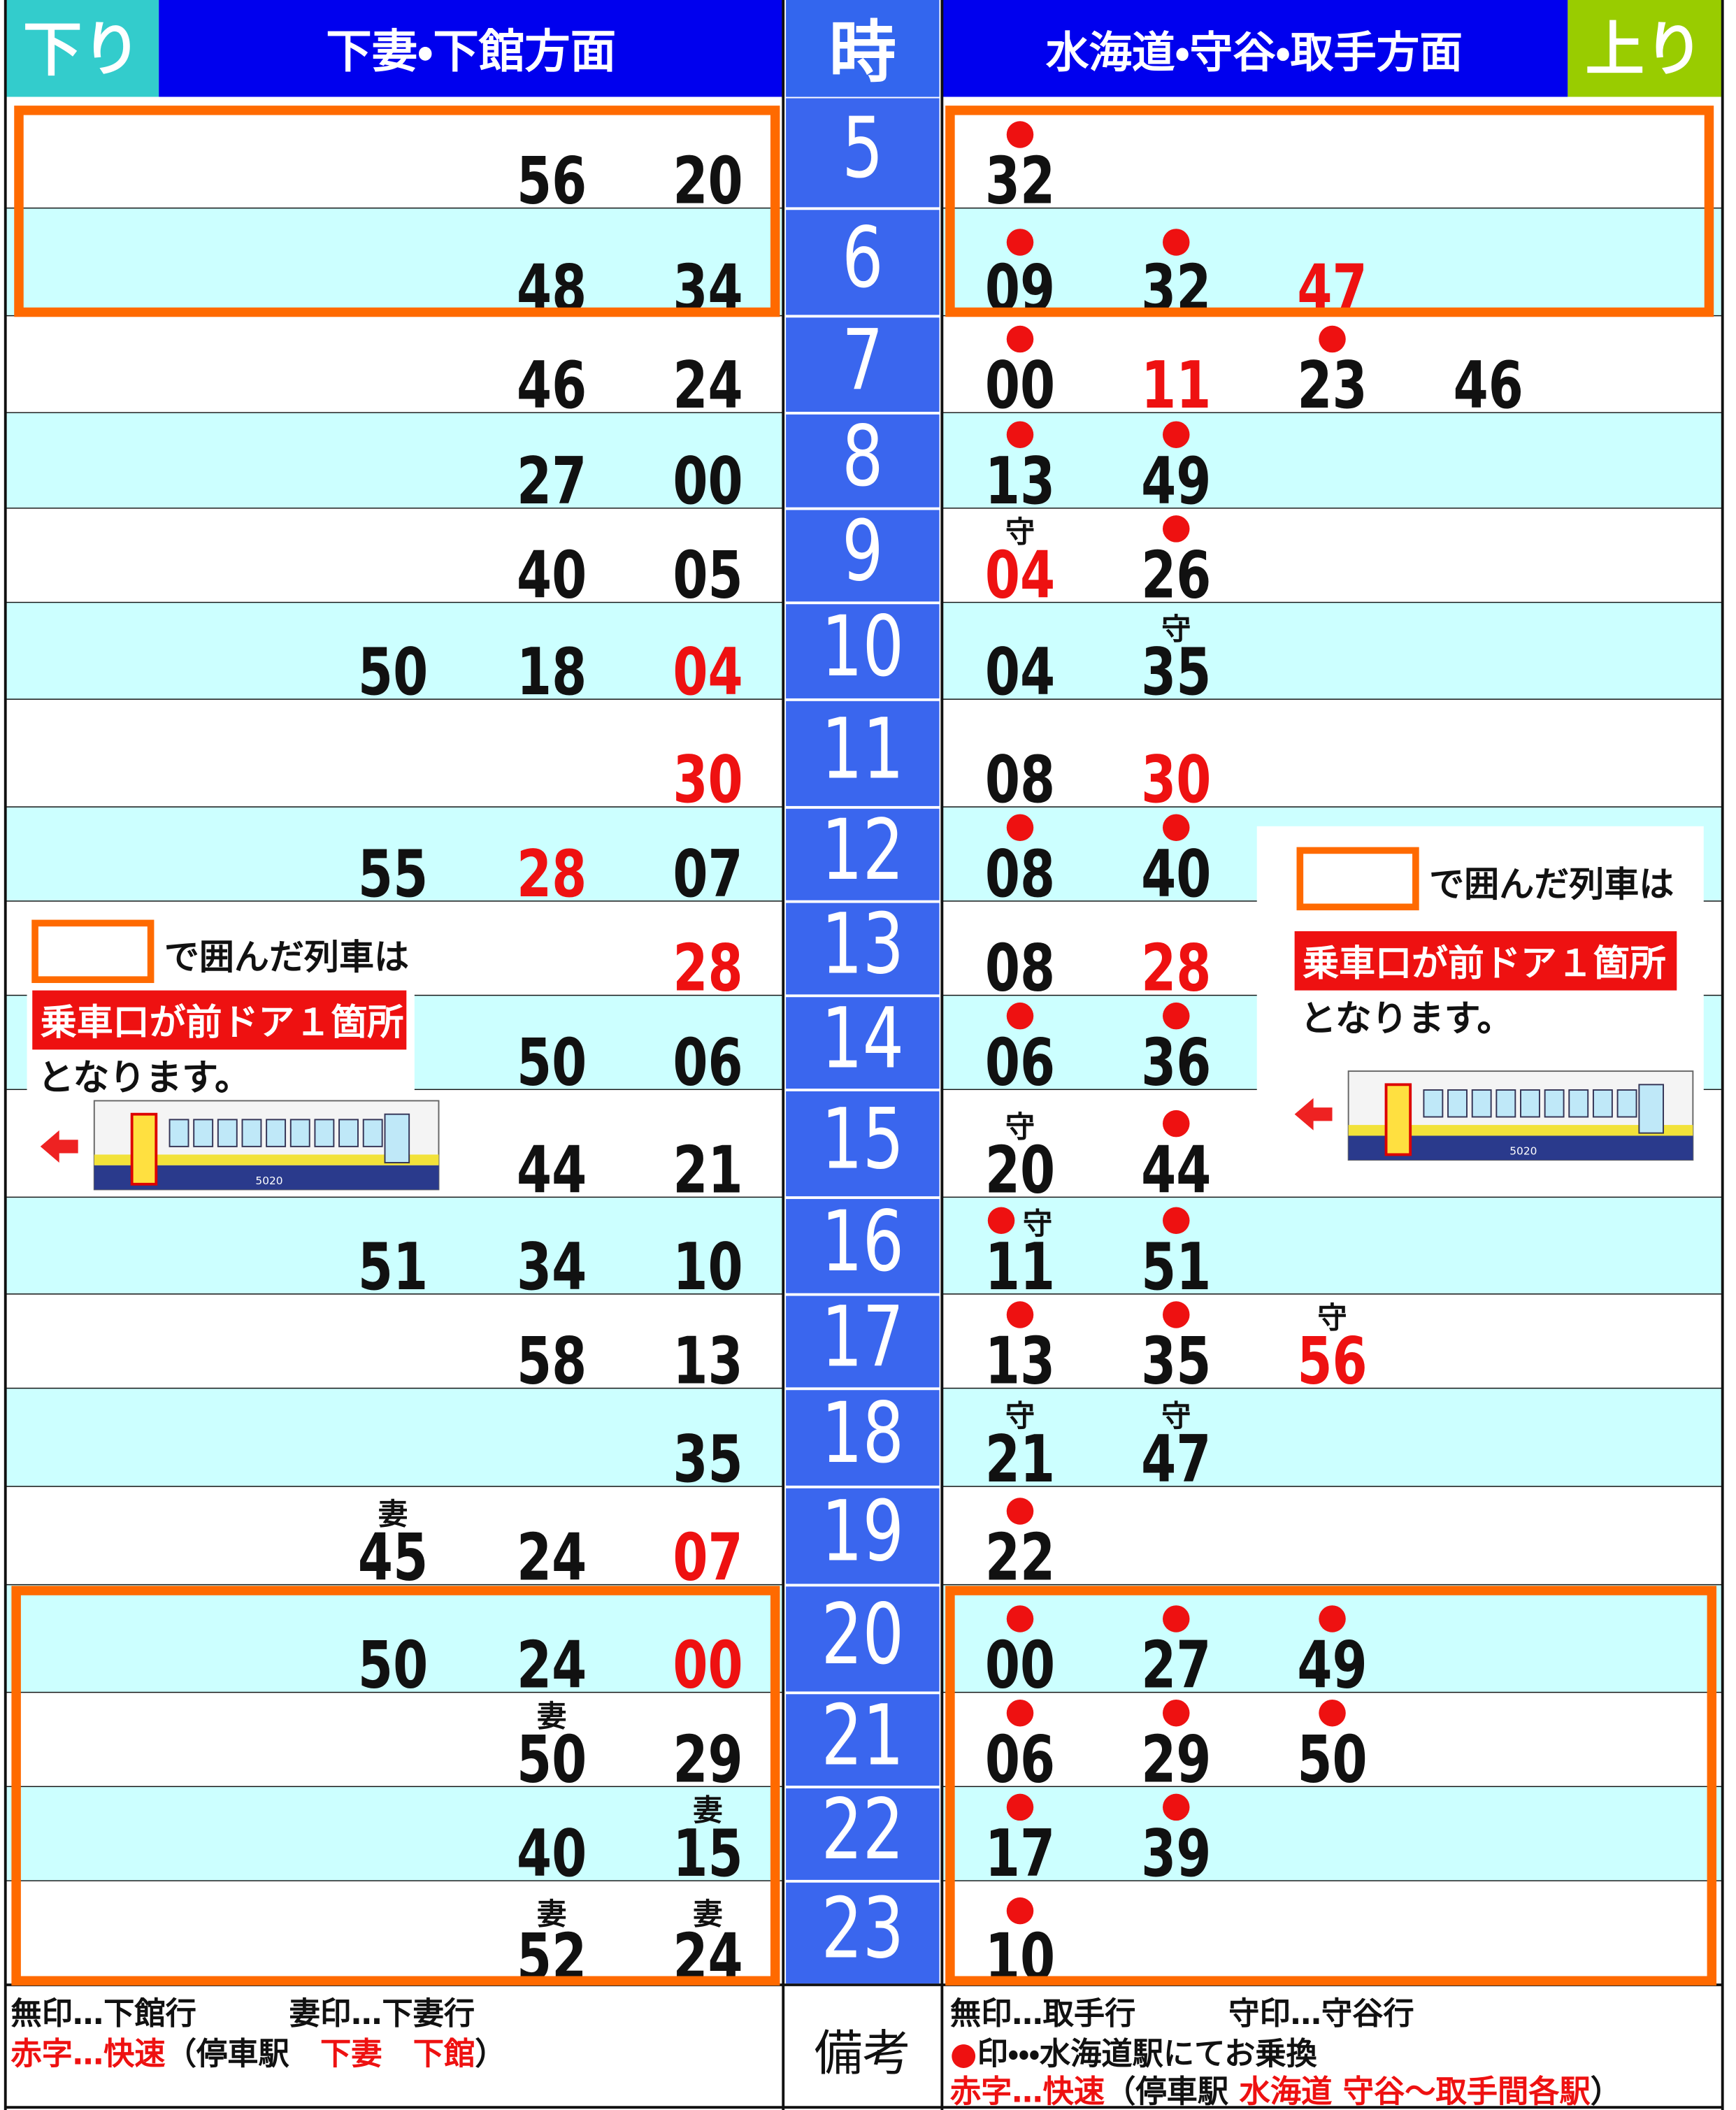  What do you see at coordinates (552, 1169) in the screenshot?
I see `departure-time: 44` at bounding box center [552, 1169].